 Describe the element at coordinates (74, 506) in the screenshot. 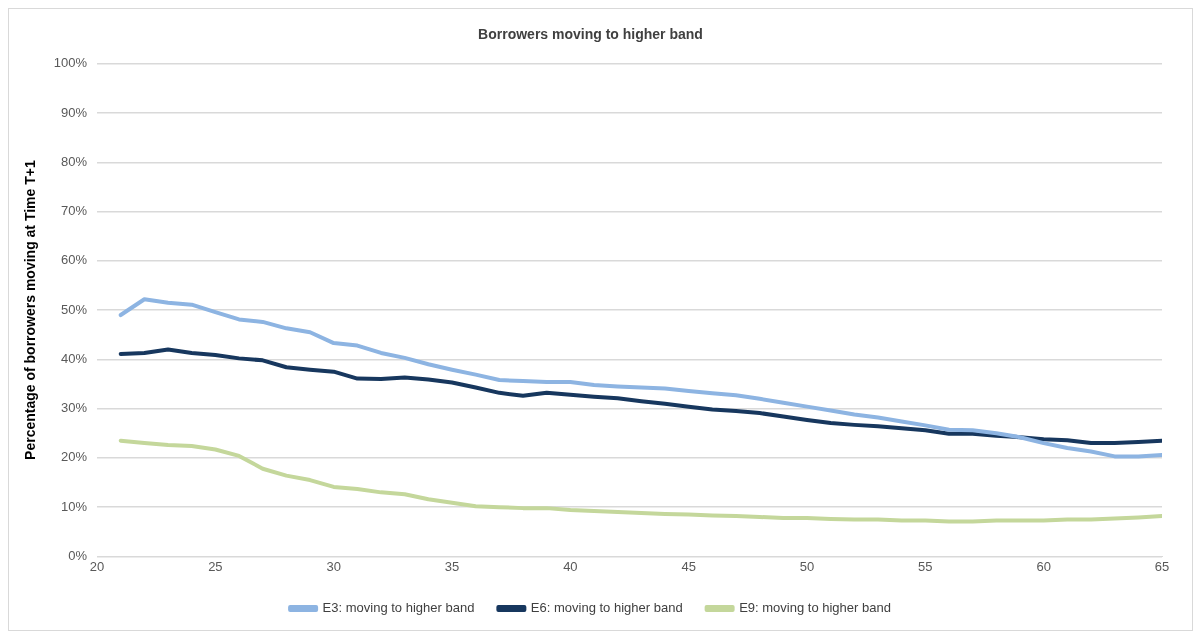

I see `y-tick-label: 10%` at that location.